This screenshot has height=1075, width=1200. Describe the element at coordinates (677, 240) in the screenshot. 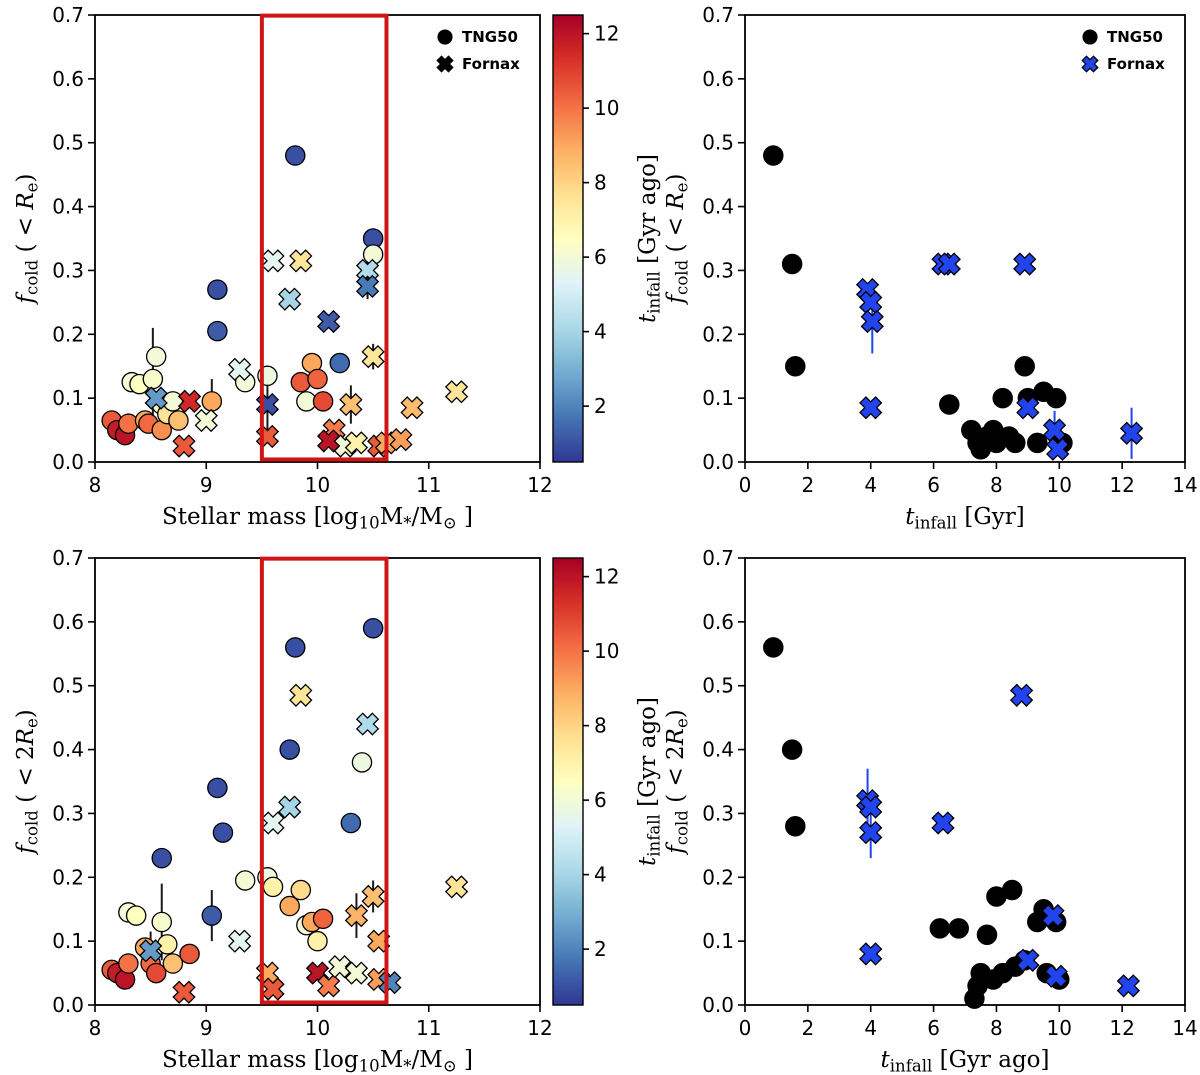

I see `y-axis-label: fcold ( < Re)` at that location.